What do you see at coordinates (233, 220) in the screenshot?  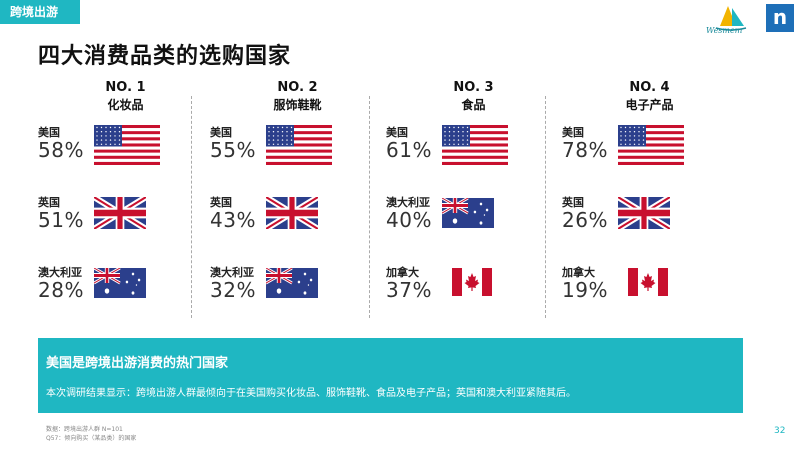 I see `country-percentage: 43%` at bounding box center [233, 220].